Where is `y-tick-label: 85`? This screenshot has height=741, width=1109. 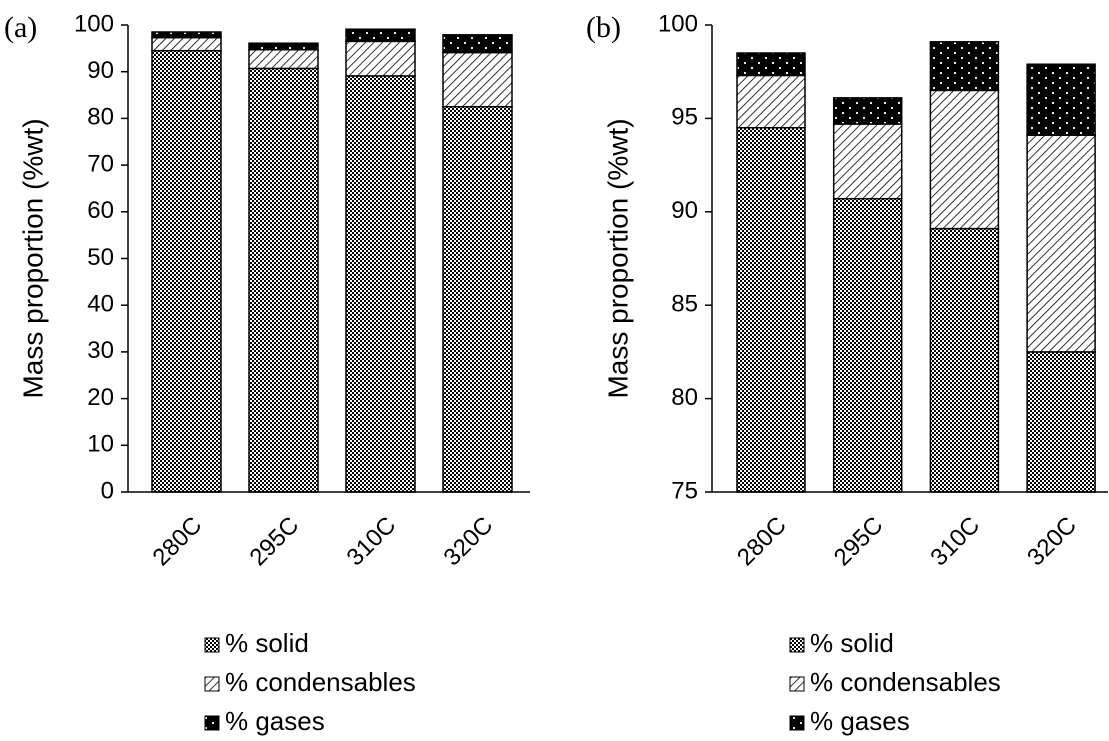
y-tick-label: 85 is located at coordinates (684, 304).